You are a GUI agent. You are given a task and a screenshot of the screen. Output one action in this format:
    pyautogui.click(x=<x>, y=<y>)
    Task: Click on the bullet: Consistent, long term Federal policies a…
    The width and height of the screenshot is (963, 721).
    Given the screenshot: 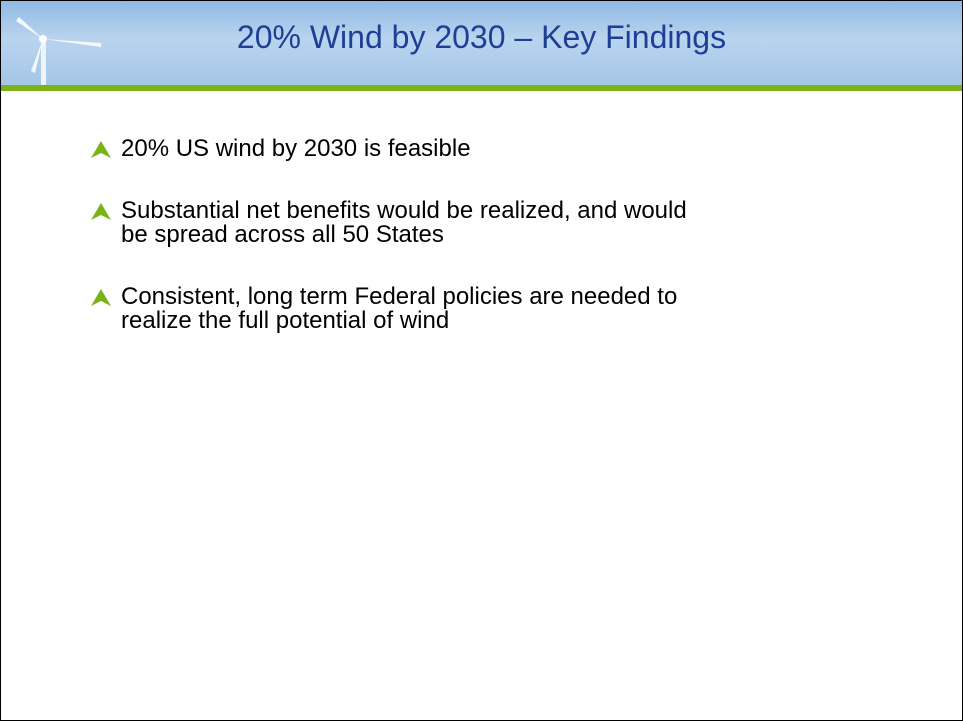 What is the action you would take?
    pyautogui.click(x=501, y=309)
    